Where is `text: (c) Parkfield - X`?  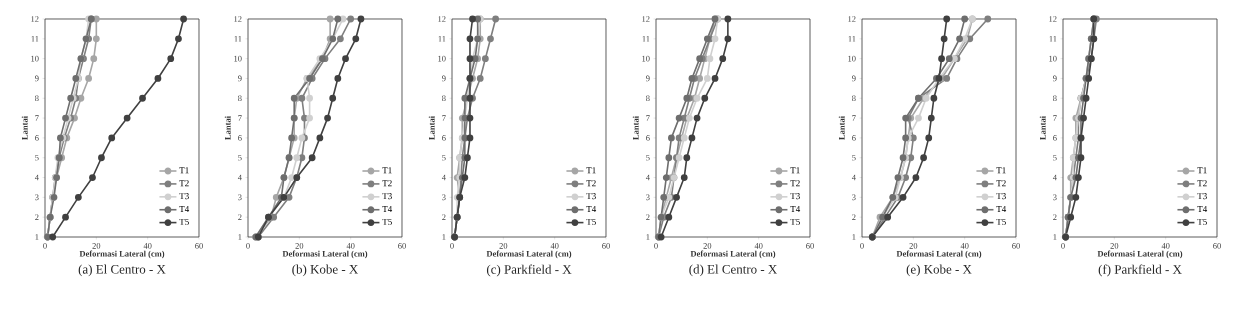
text: (c) Parkfield - X is located at coordinates (529, 270).